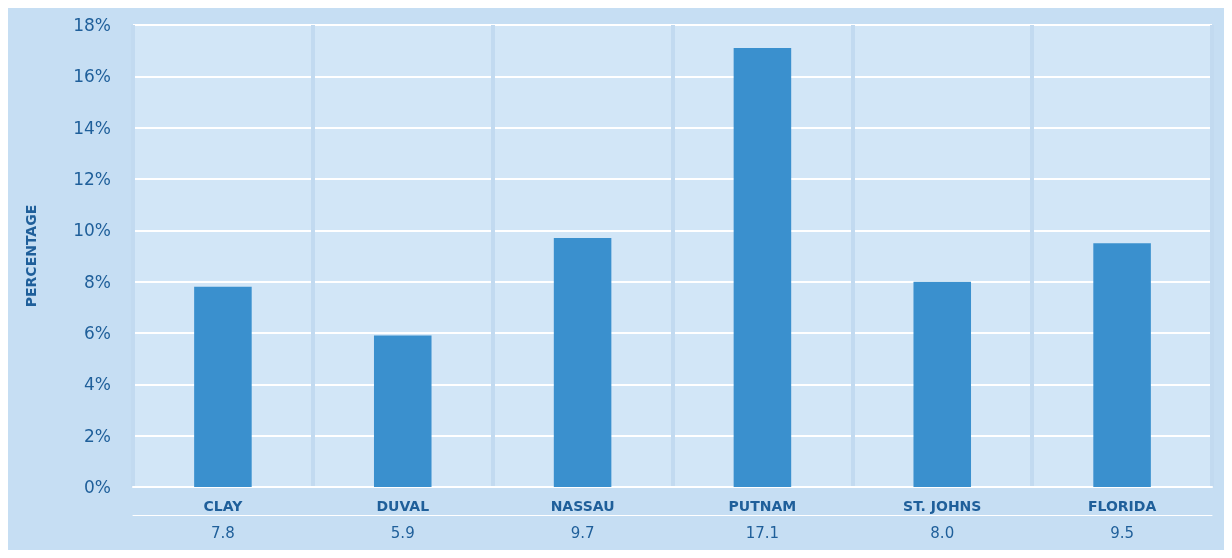  I want to click on x-tick-label: CLAY, so click(223, 506).